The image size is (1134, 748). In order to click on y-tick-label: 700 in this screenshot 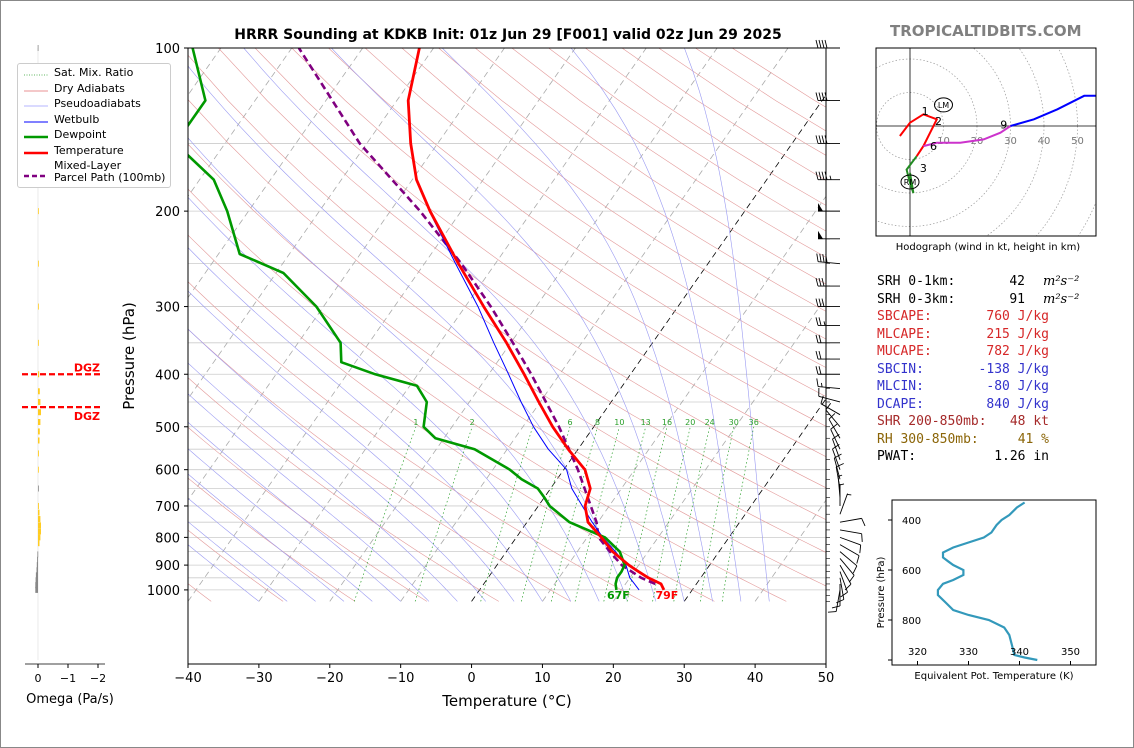, I will do `click(167, 507)`.